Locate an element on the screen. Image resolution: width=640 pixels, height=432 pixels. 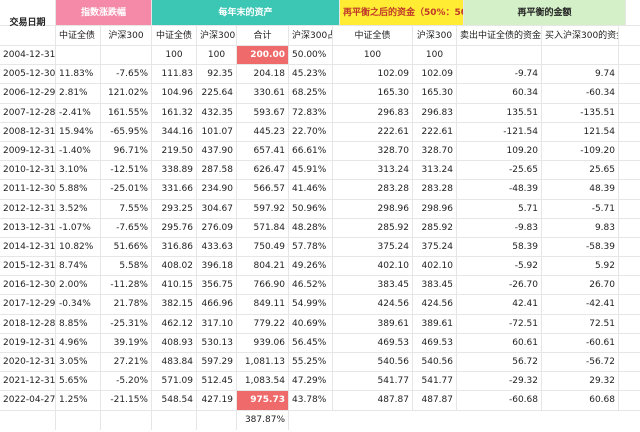
hs300-change-cell: -7.65% is located at coordinates (126, 74).